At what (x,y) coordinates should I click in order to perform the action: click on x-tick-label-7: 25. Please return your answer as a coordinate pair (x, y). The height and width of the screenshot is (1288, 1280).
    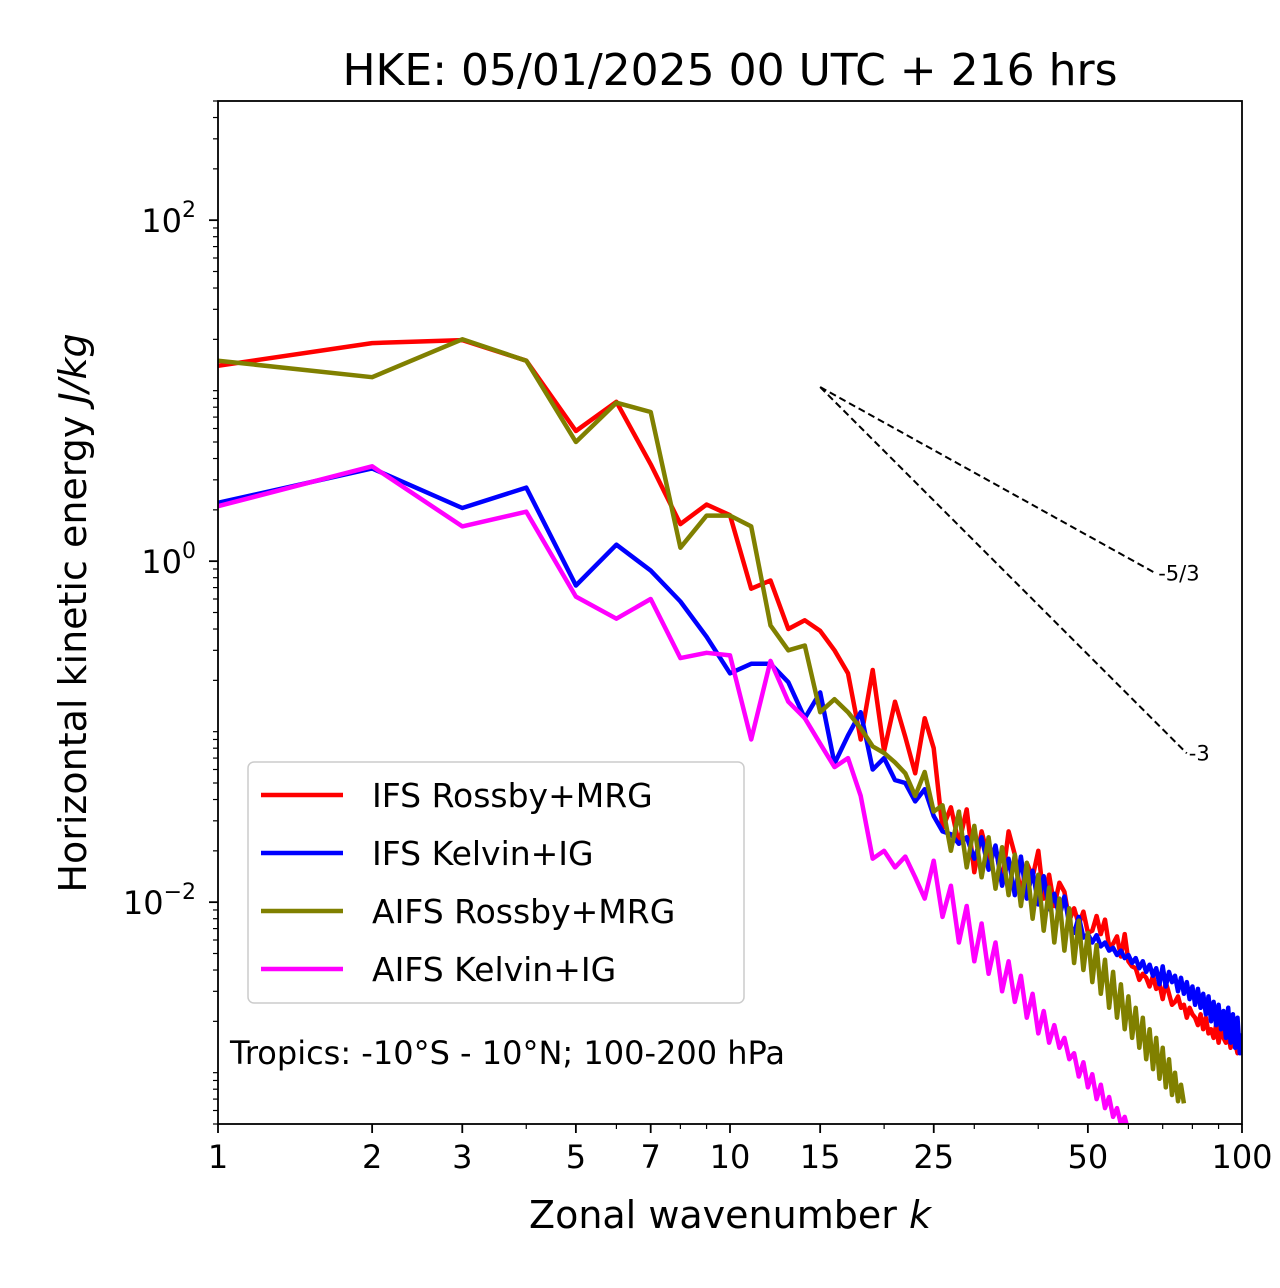
    Looking at the image, I should click on (933, 1157).